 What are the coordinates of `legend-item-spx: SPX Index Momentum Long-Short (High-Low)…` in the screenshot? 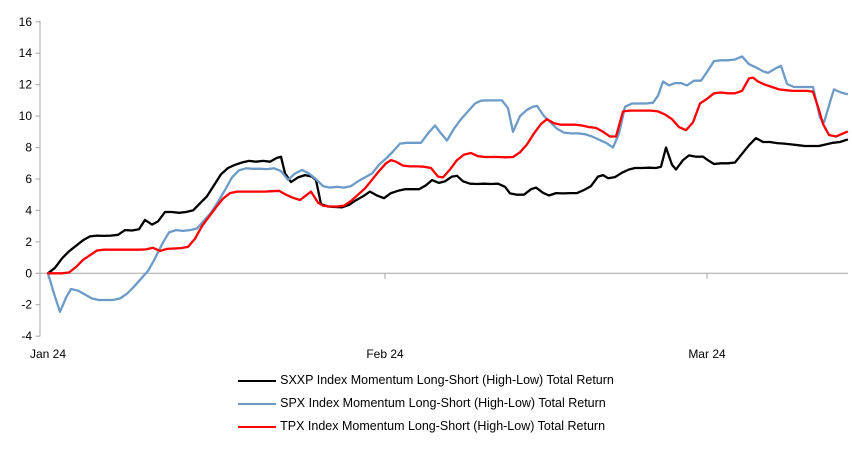 It's located at (422, 403).